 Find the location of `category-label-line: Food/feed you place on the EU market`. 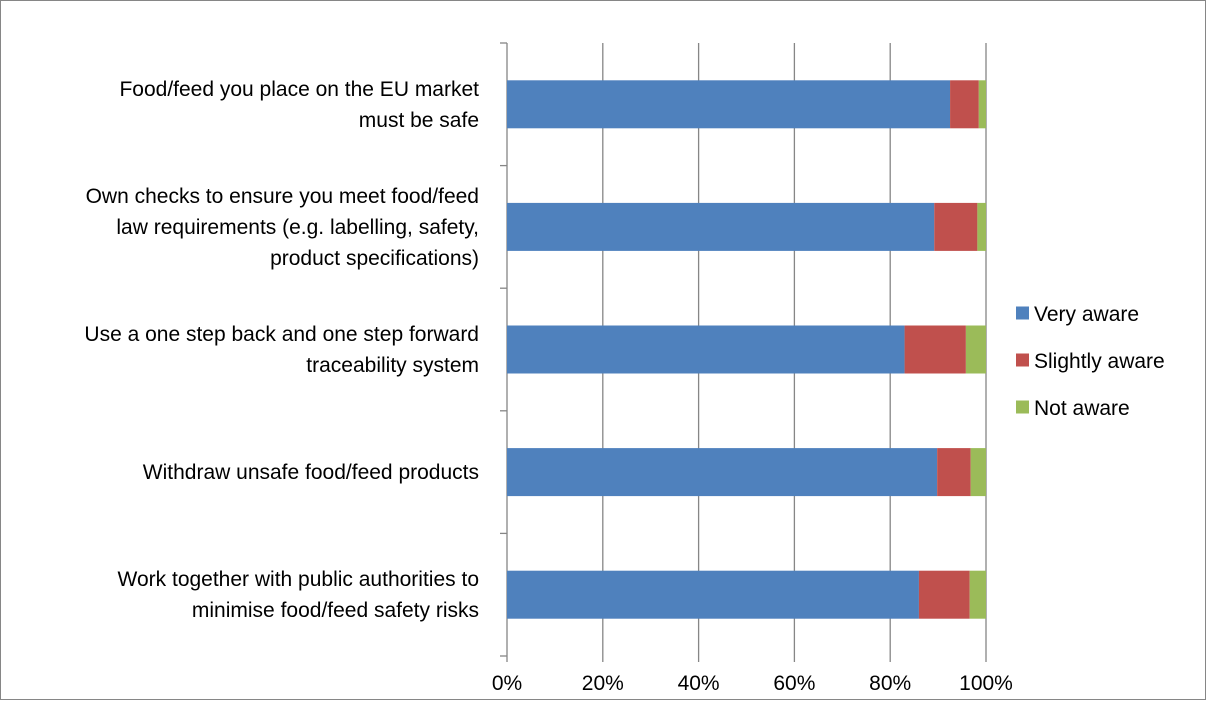

category-label-line: Food/feed you place on the EU market is located at coordinates (299, 89).